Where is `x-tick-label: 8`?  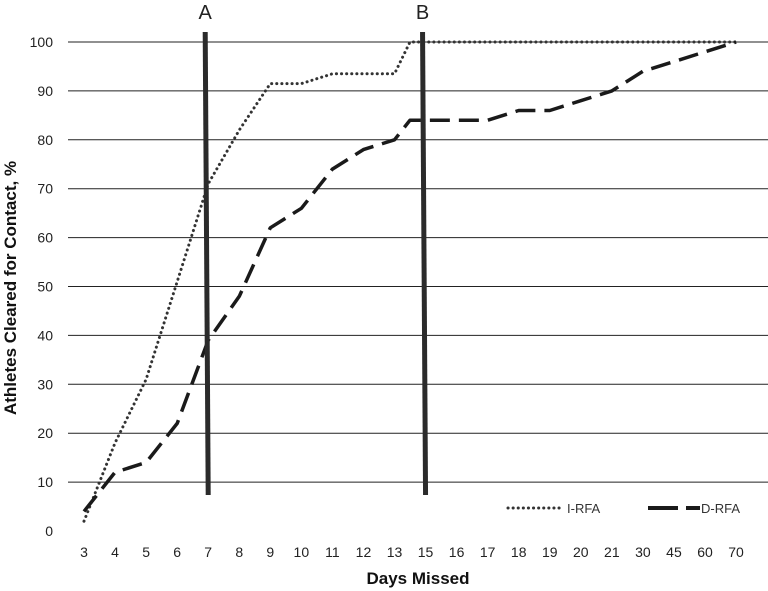
x-tick-label: 8 is located at coordinates (239, 552).